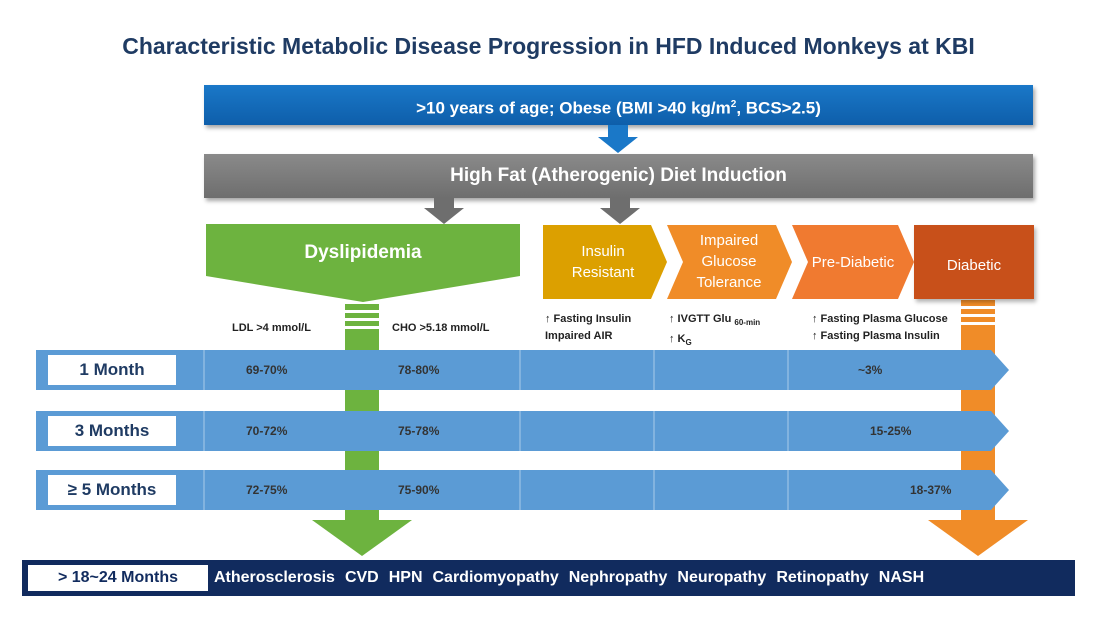  Describe the element at coordinates (363, 252) in the screenshot. I see `dyslipidemia-label: Dyslipidemia` at that location.